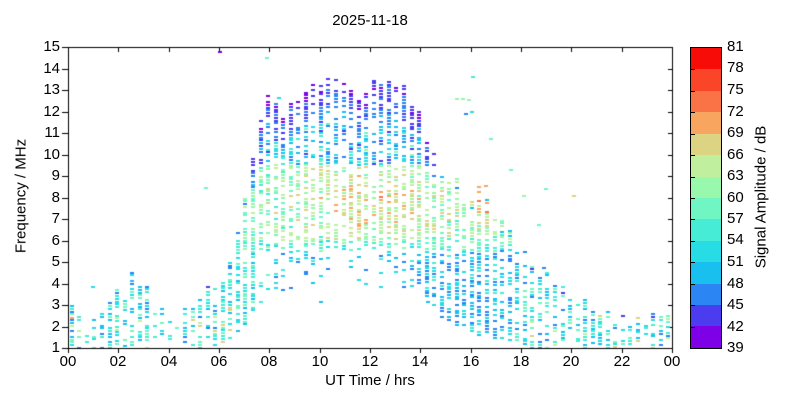  What do you see at coordinates (55, 304) in the screenshot?
I see `y-tick-label: 3` at bounding box center [55, 304].